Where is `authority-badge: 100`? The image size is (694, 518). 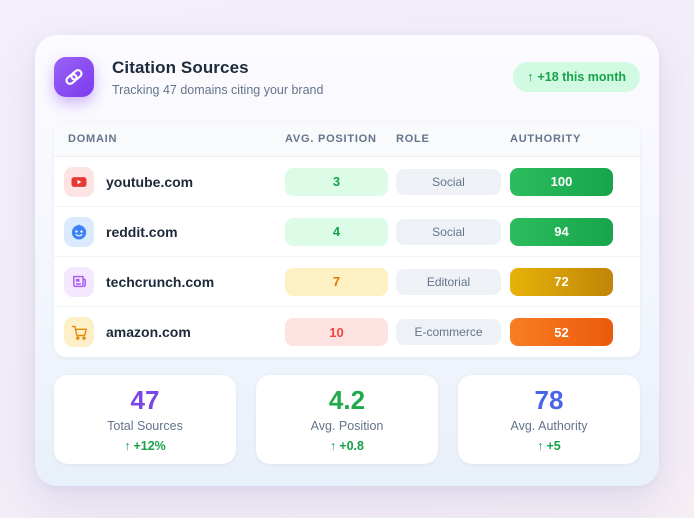 authority-badge: 100 is located at coordinates (561, 181).